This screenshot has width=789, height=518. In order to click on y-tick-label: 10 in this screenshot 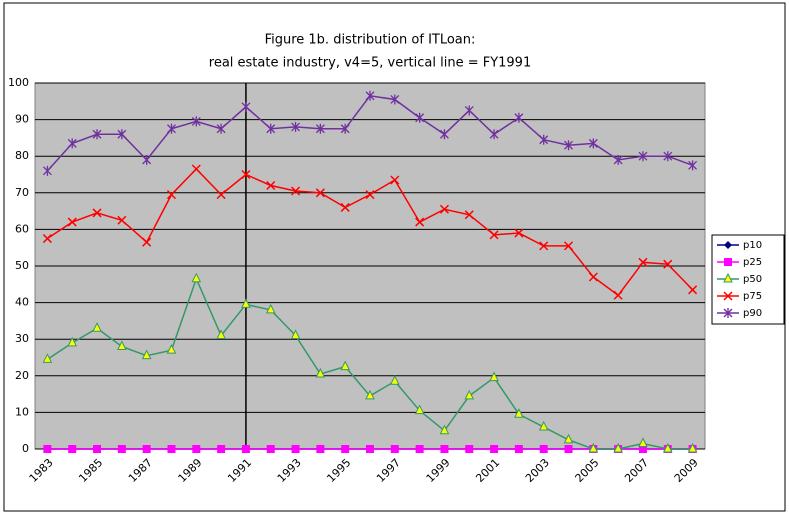, I will do `click(22, 411)`.